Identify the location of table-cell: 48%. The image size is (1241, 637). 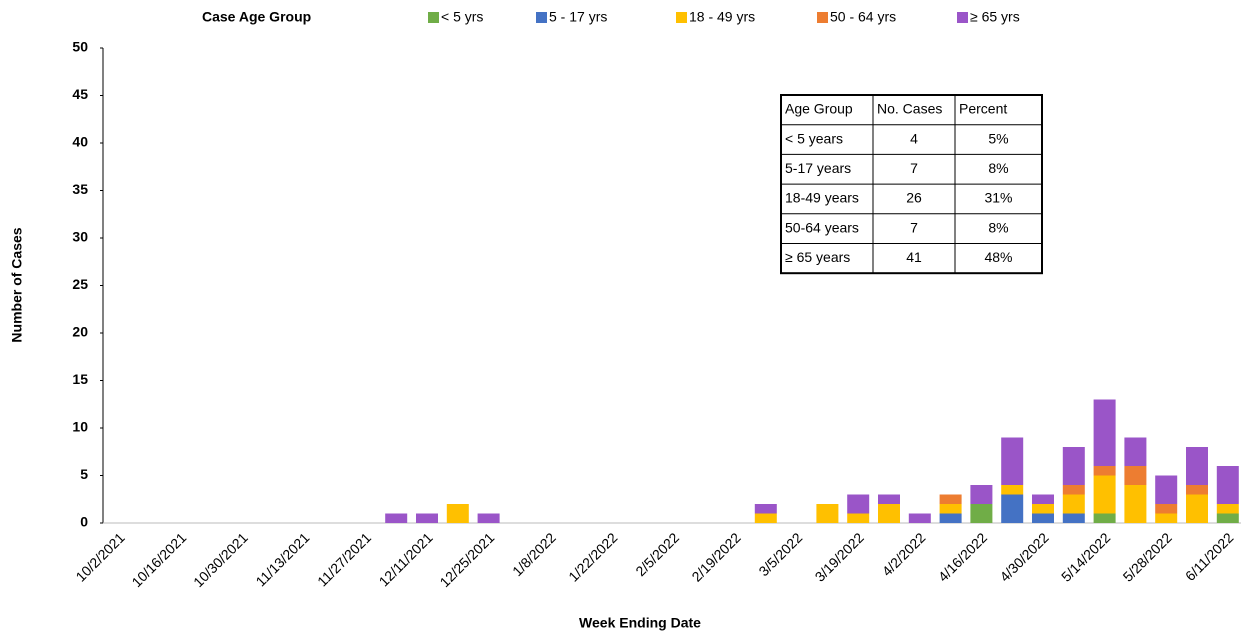
(998, 257).